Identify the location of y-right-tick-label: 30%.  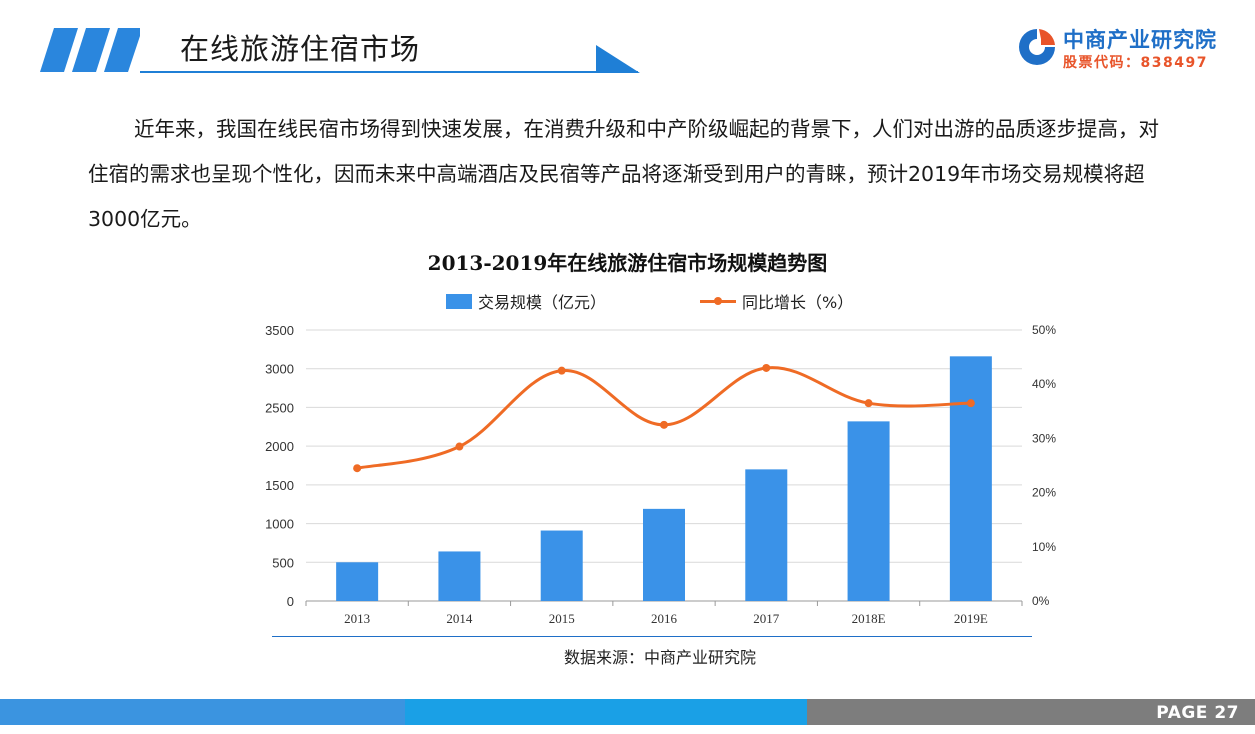
(1044, 438).